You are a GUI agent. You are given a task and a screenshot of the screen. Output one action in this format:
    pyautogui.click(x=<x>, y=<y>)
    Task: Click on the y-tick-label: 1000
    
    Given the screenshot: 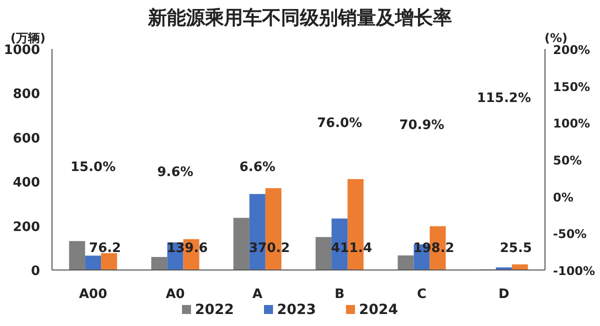 What is the action you would take?
    pyautogui.click(x=22, y=50)
    